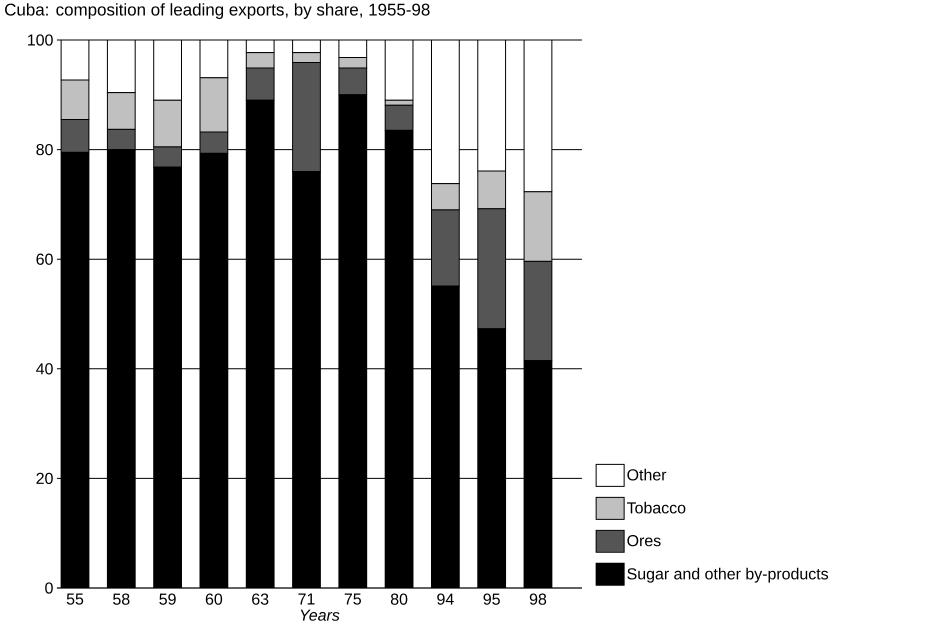 Image resolution: width=938 pixels, height=634 pixels. What do you see at coordinates (656, 508) in the screenshot?
I see `legend-label: Tobacco` at bounding box center [656, 508].